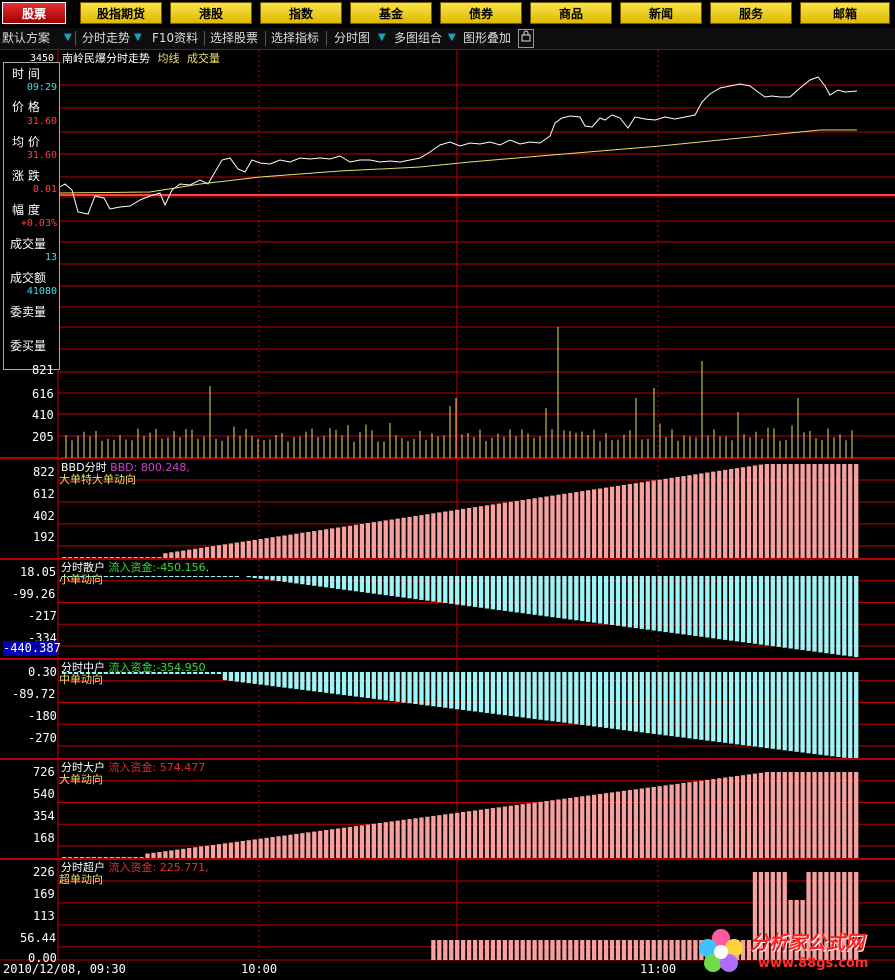  I want to click on mid-panel-title: 分时中户 流入资金:-354.950, so click(133, 667).